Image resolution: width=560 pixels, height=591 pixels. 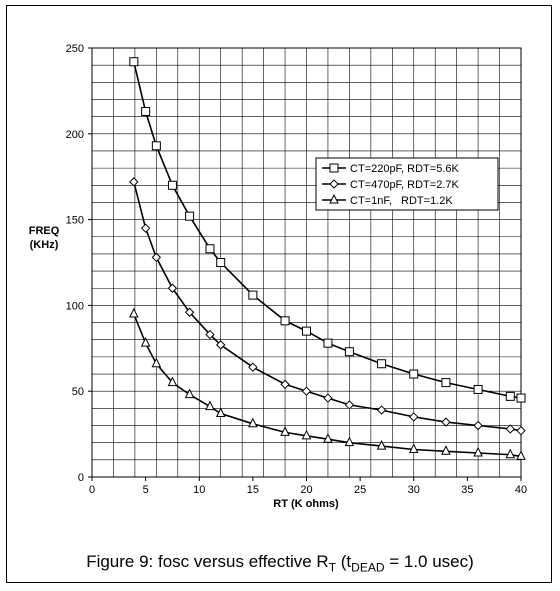 I want to click on y-tick-label: 50, so click(x=78, y=392).